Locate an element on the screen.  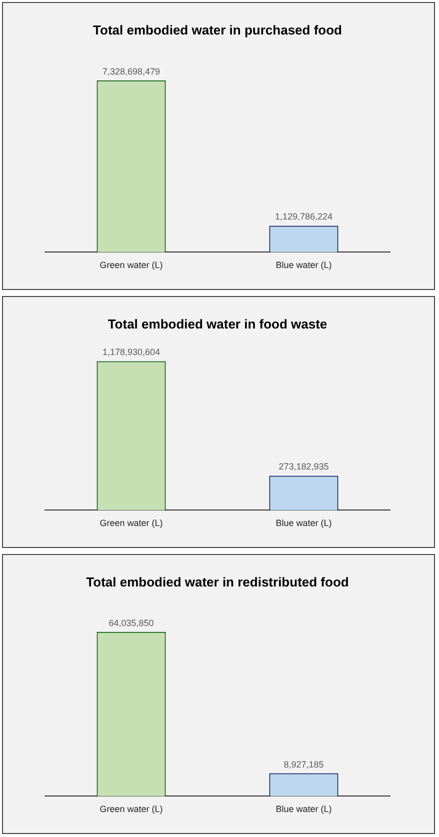
chart-title: Total embodied water in purchased food is located at coordinates (217, 30).